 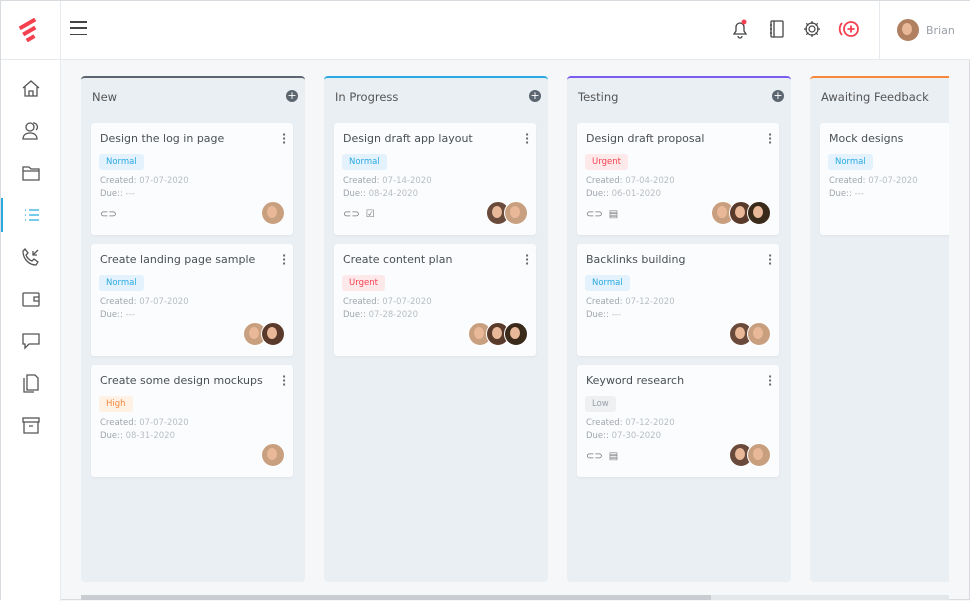 I want to click on sidebar-item-chat, so click(x=31, y=341).